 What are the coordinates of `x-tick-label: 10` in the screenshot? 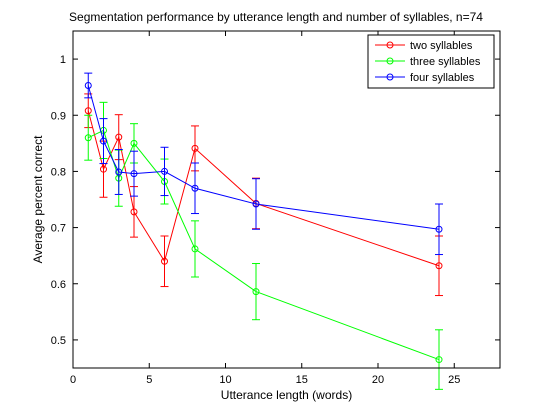 It's located at (225, 380).